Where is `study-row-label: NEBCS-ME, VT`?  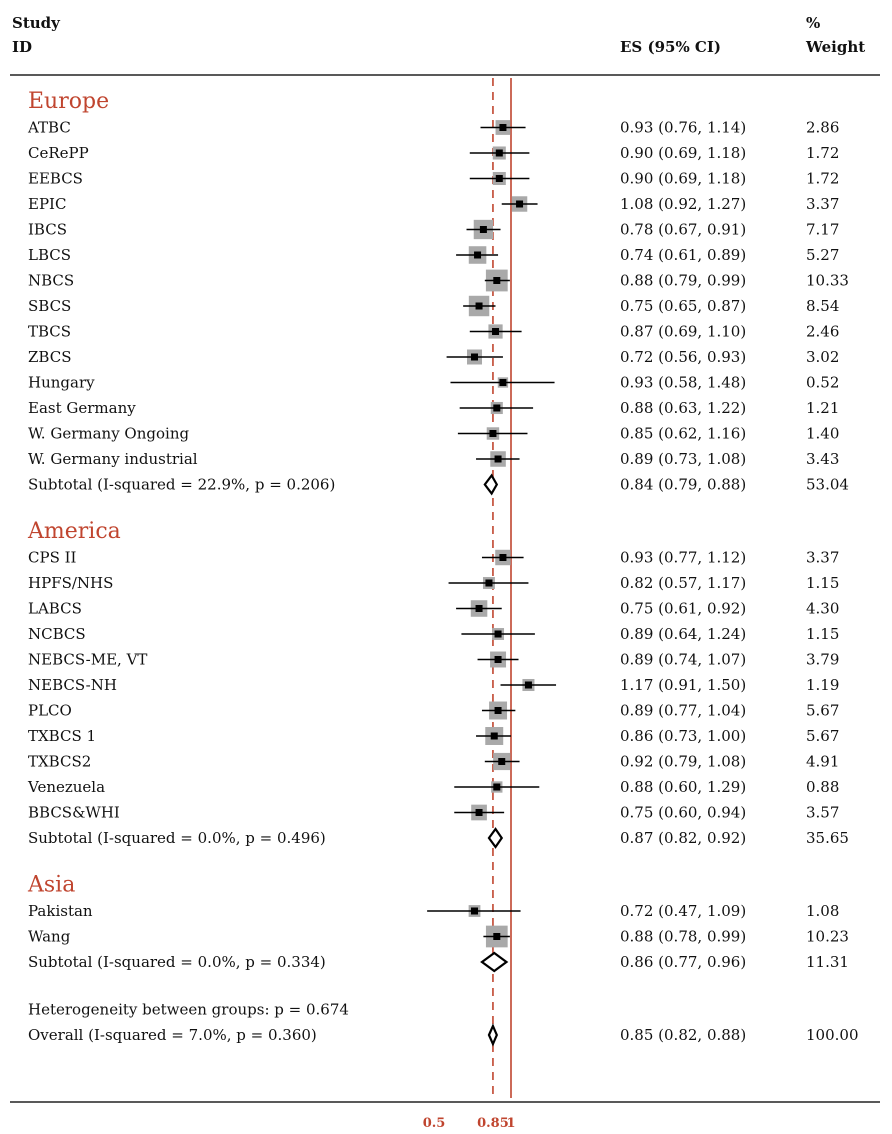
study-row-label: NEBCS-ME, VT is located at coordinates (87, 660).